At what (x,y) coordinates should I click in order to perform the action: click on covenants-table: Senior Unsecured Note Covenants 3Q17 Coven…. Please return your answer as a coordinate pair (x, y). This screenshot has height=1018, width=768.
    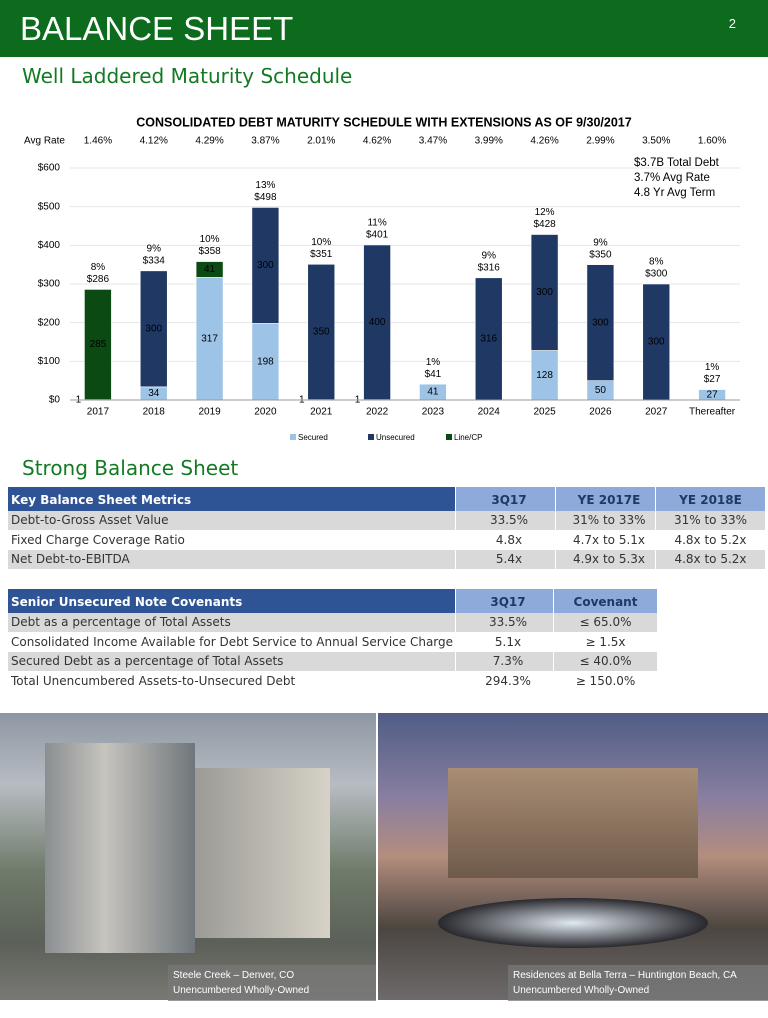
    Looking at the image, I should click on (332, 640).